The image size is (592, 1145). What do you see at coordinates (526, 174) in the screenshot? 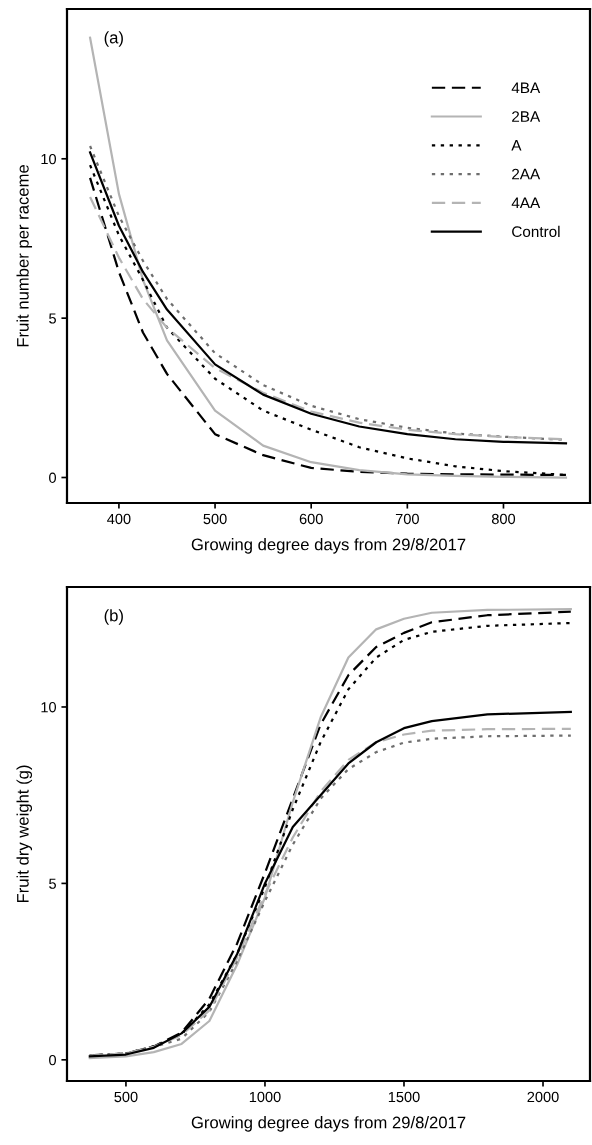
I see `legend-label: 2AA` at bounding box center [526, 174].